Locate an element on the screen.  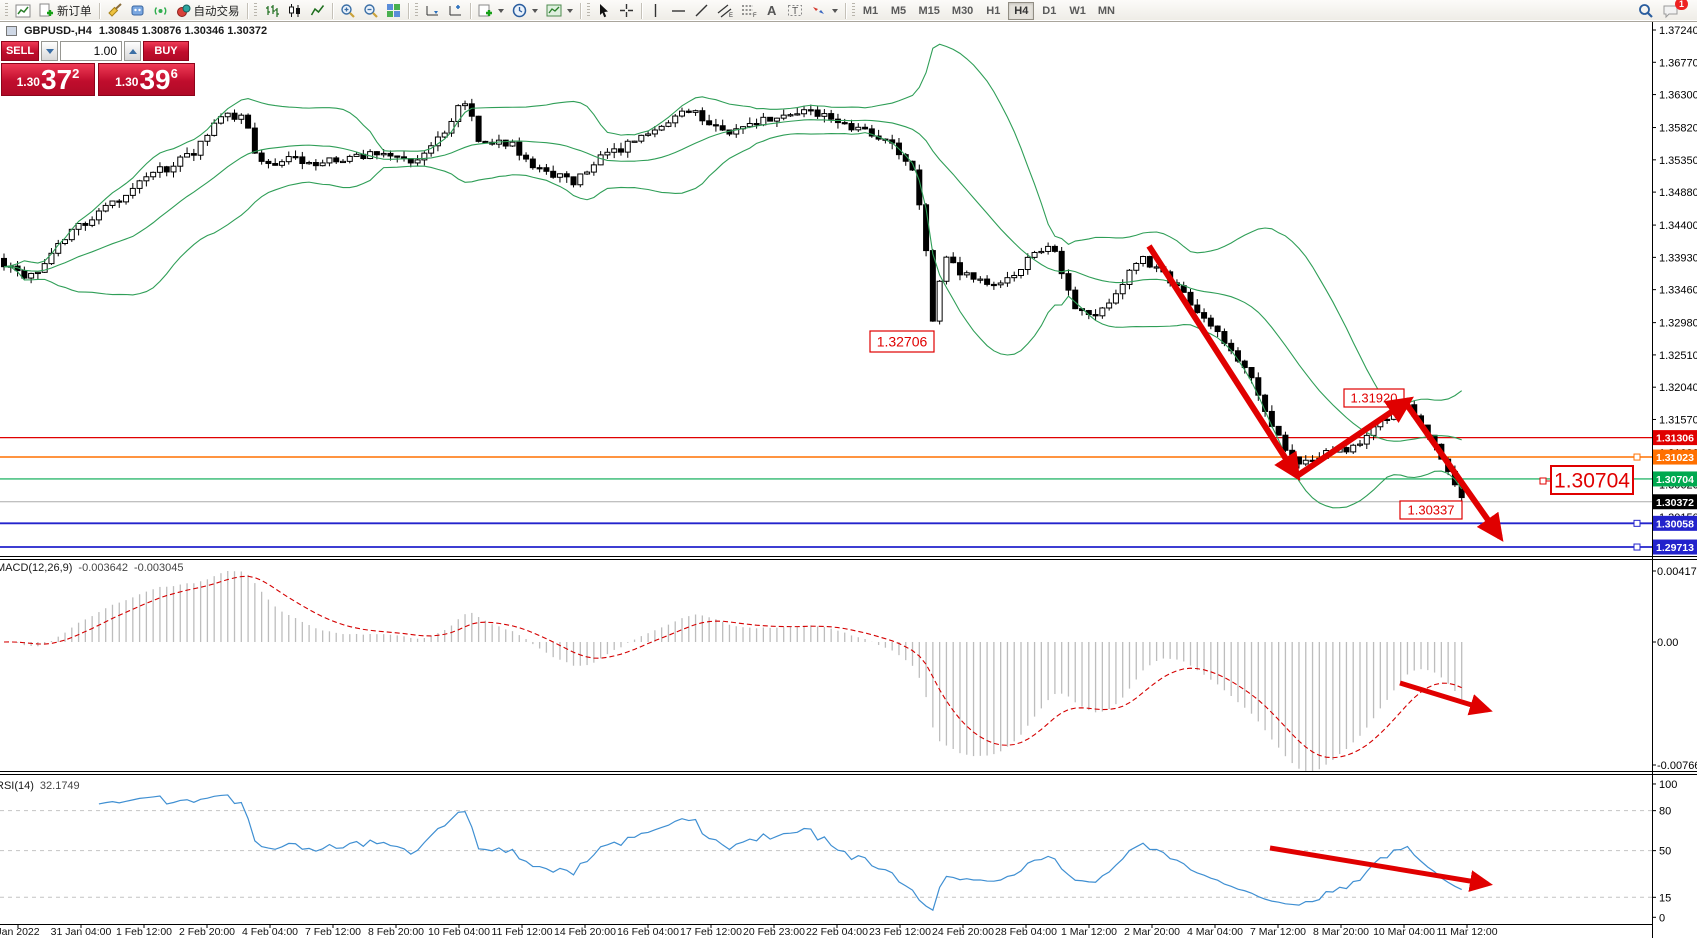
timeframe-button-m1: M1 is located at coordinates (871, 11).